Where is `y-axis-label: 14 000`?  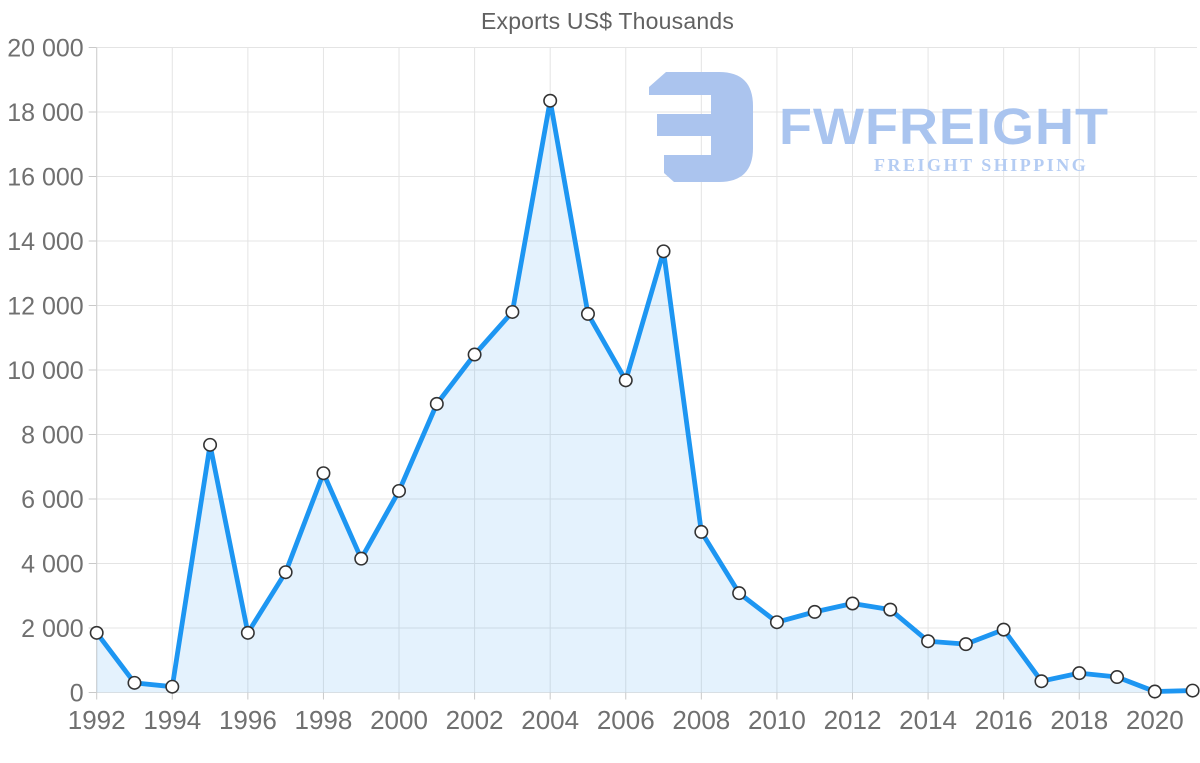 y-axis-label: 14 000 is located at coordinates (45, 242).